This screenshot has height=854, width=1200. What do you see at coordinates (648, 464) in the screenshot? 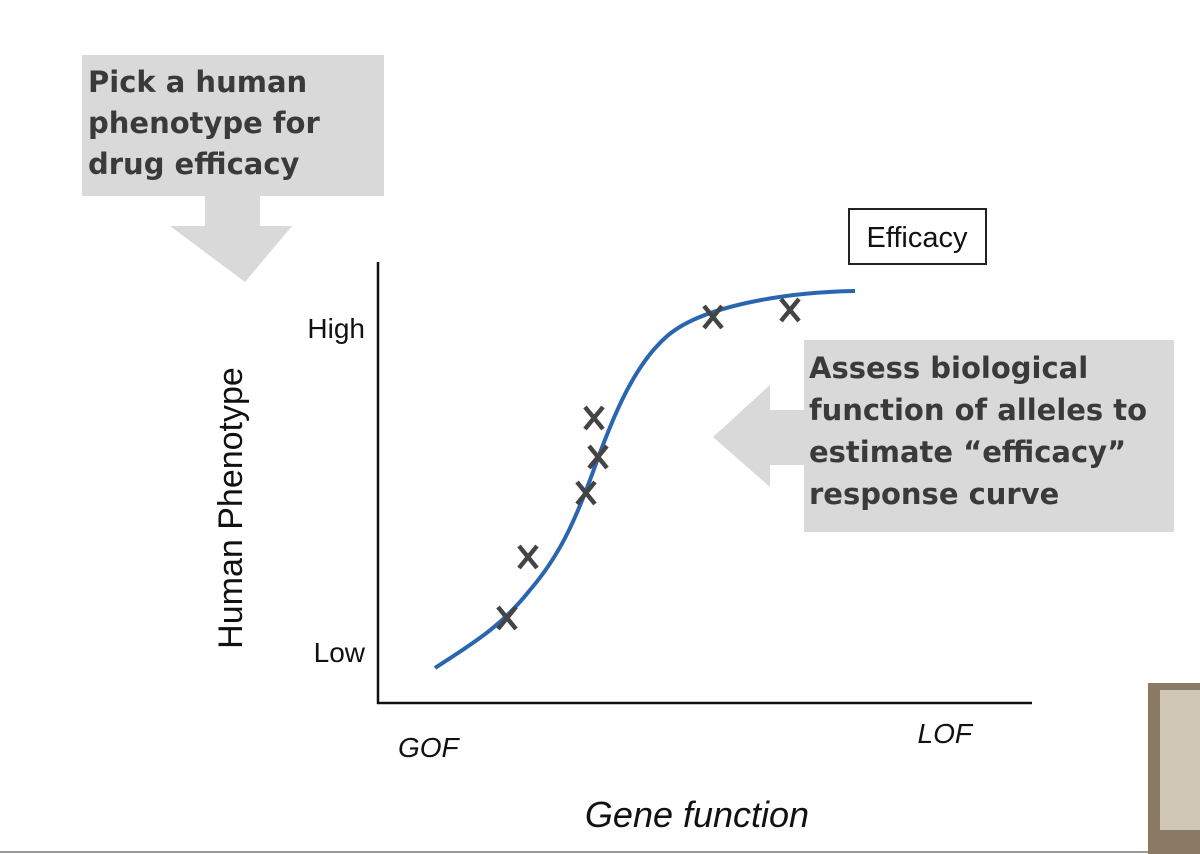
I see `allele-marks` at bounding box center [648, 464].